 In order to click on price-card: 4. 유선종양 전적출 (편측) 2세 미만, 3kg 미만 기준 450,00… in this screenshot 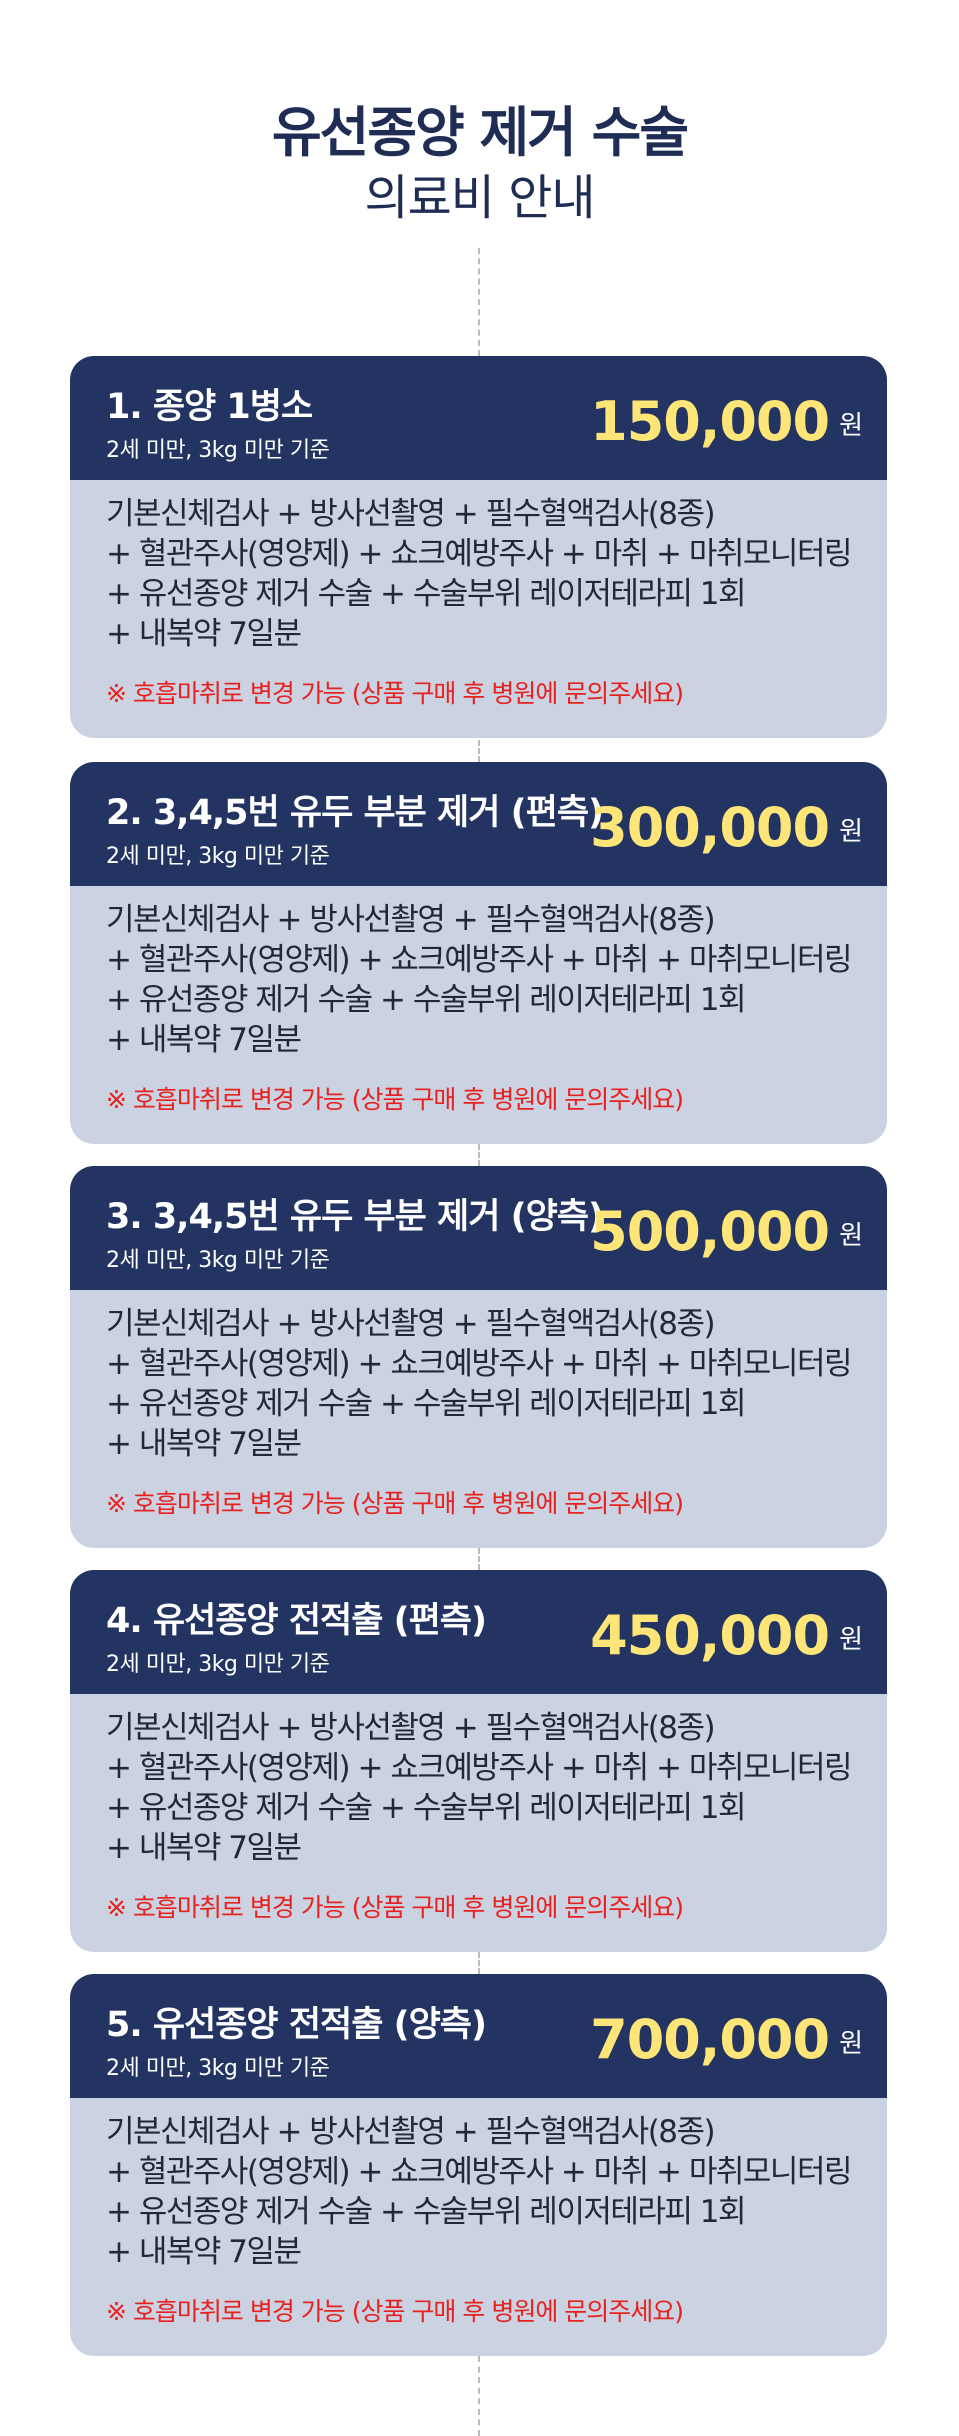, I will do `click(478, 1761)`.